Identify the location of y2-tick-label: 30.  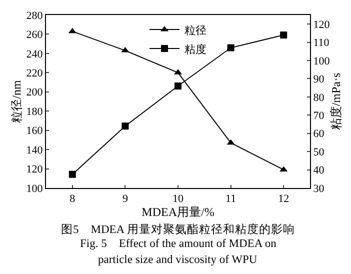
(319, 188).